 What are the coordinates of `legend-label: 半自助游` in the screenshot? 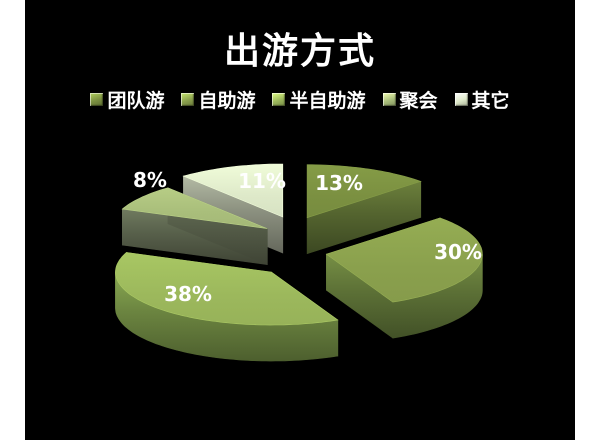 It's located at (327, 101).